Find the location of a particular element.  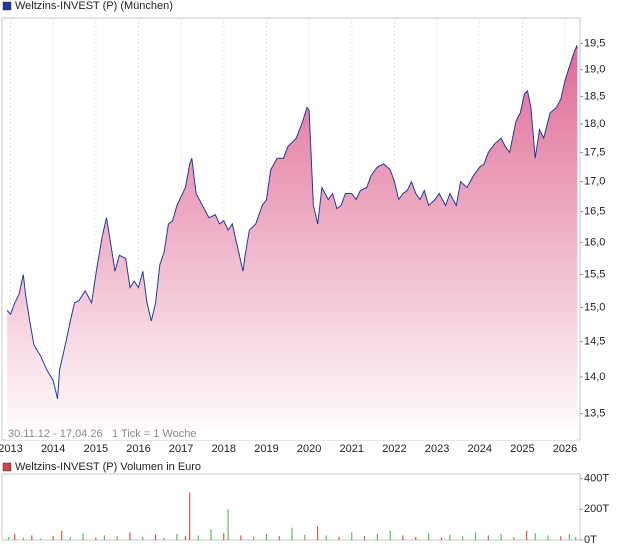

x-tick-label: 2015 is located at coordinates (96, 449).